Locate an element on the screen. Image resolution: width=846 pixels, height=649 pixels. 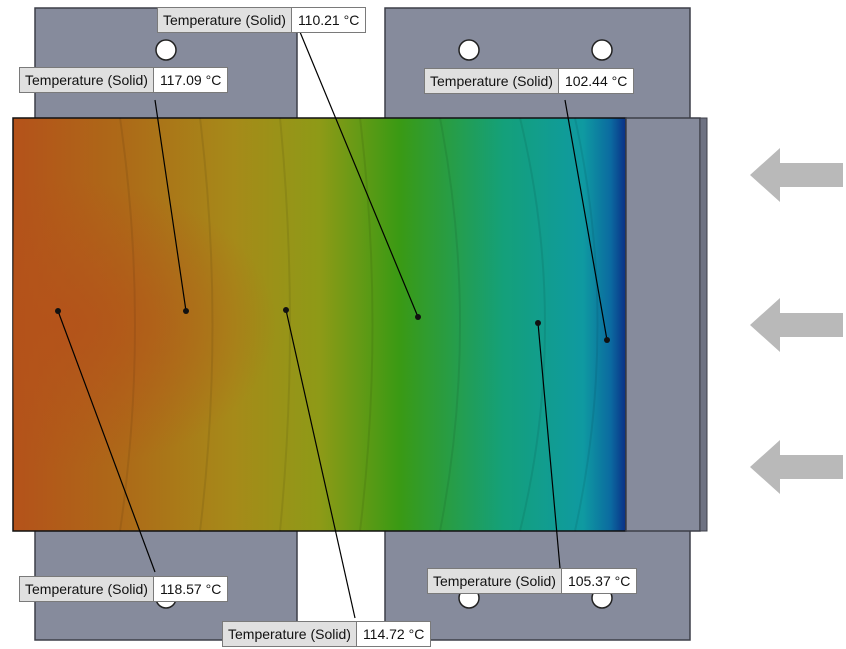
probe-value: 117.09 °C is located at coordinates (190, 80).